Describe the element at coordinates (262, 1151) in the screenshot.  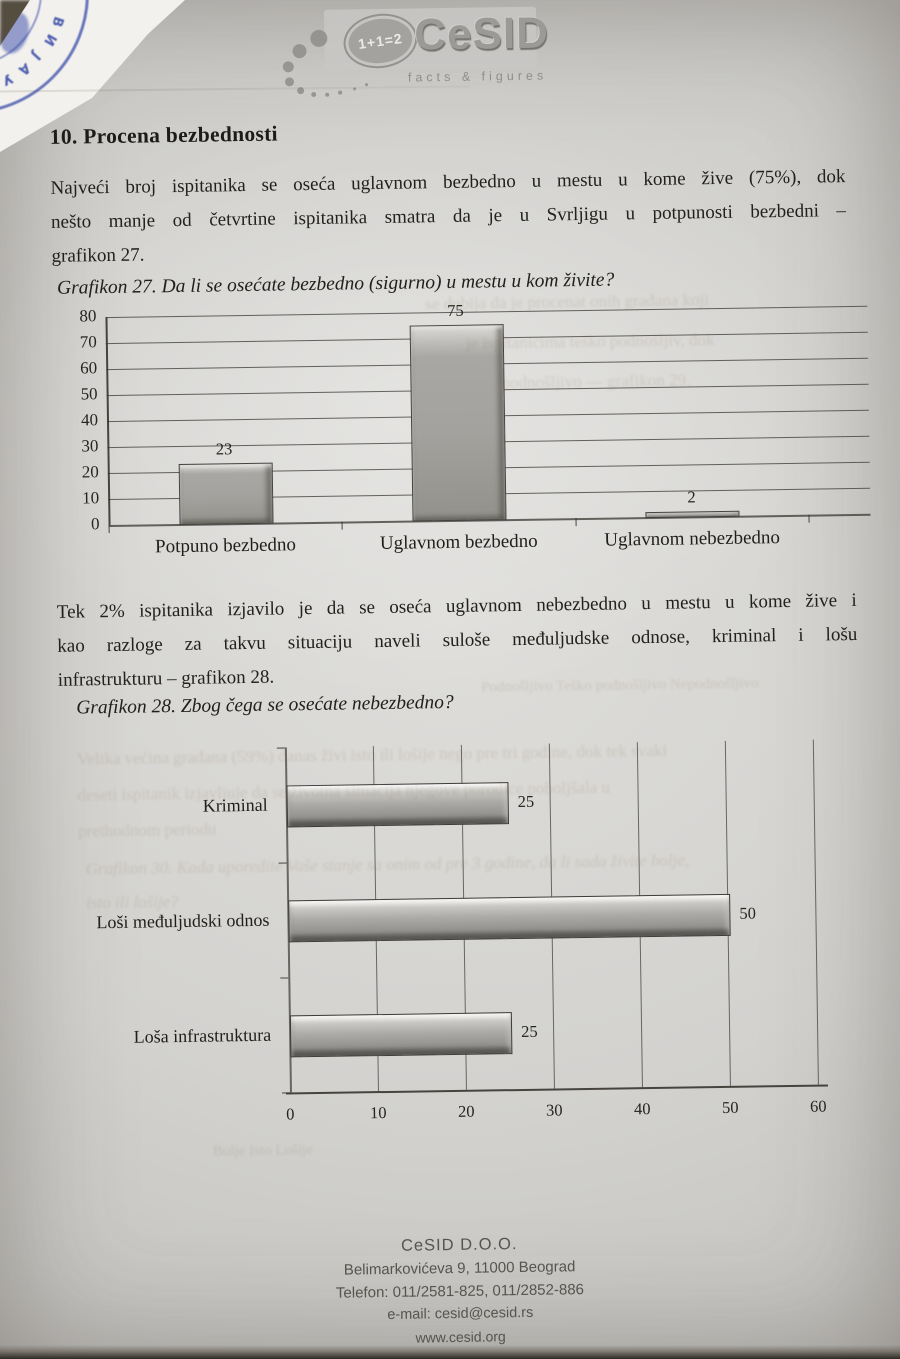
I see `bleedthrough-line: Bolje Isto Lošije` at that location.